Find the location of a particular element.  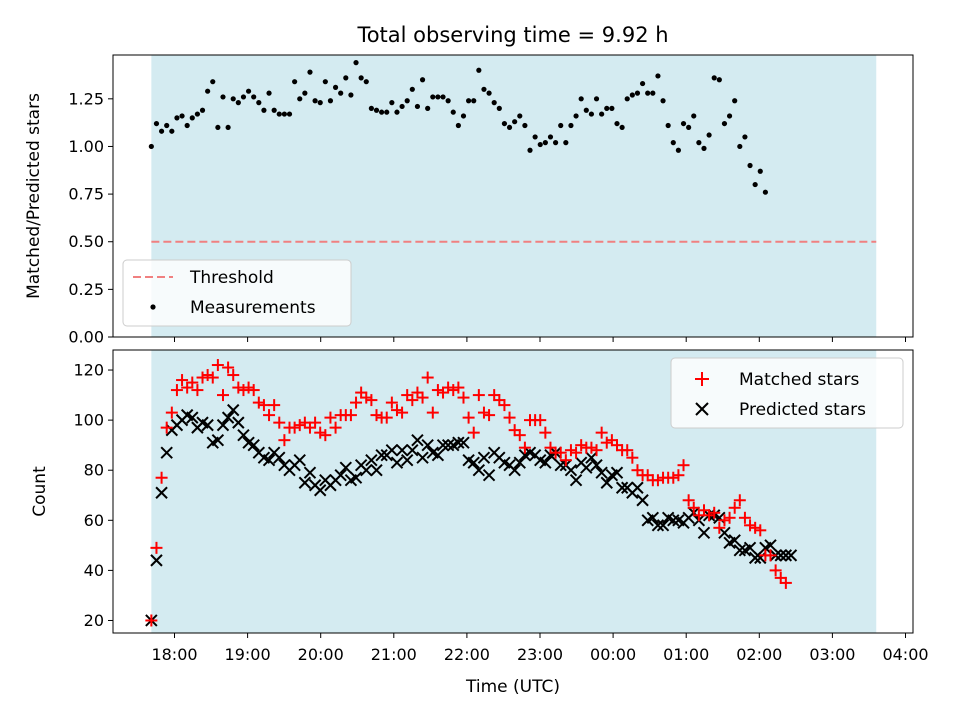

count-x-tick-label: 01:00 is located at coordinates (686, 654).